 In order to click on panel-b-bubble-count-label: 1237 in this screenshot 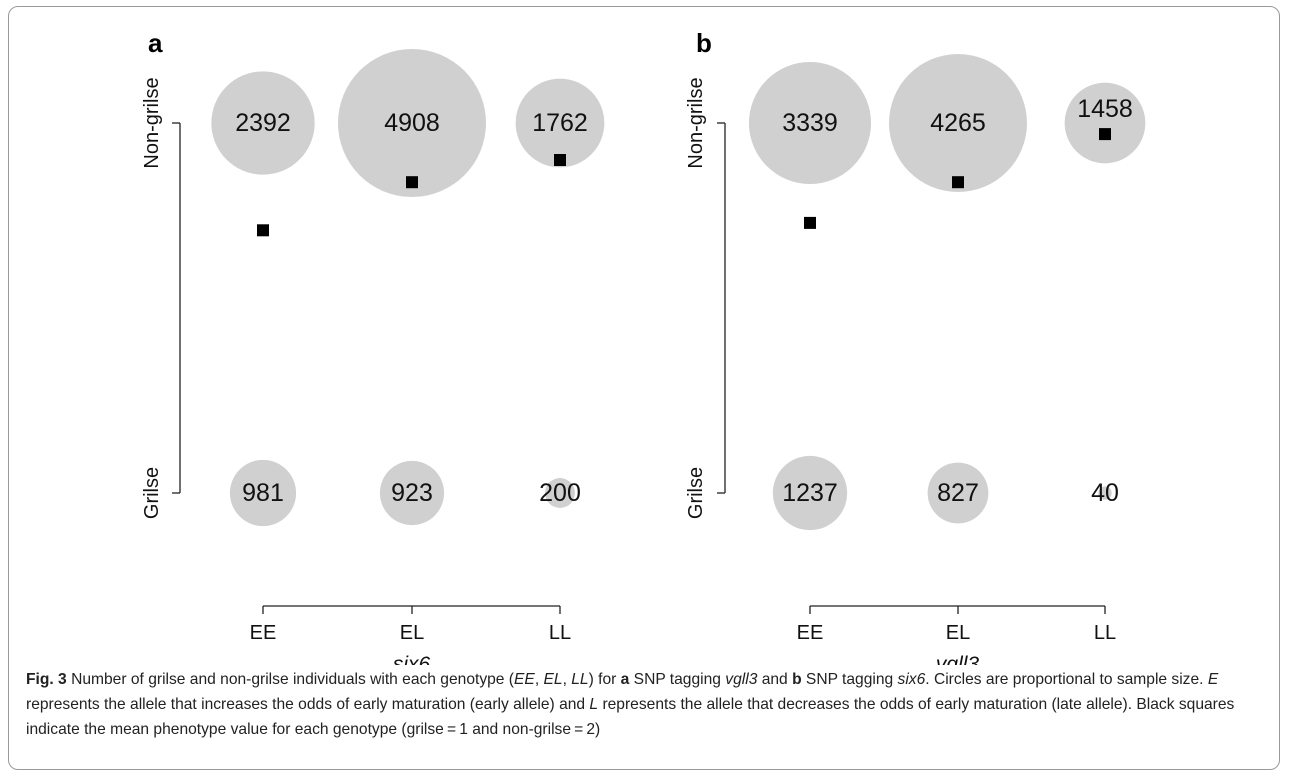, I will do `click(810, 493)`.